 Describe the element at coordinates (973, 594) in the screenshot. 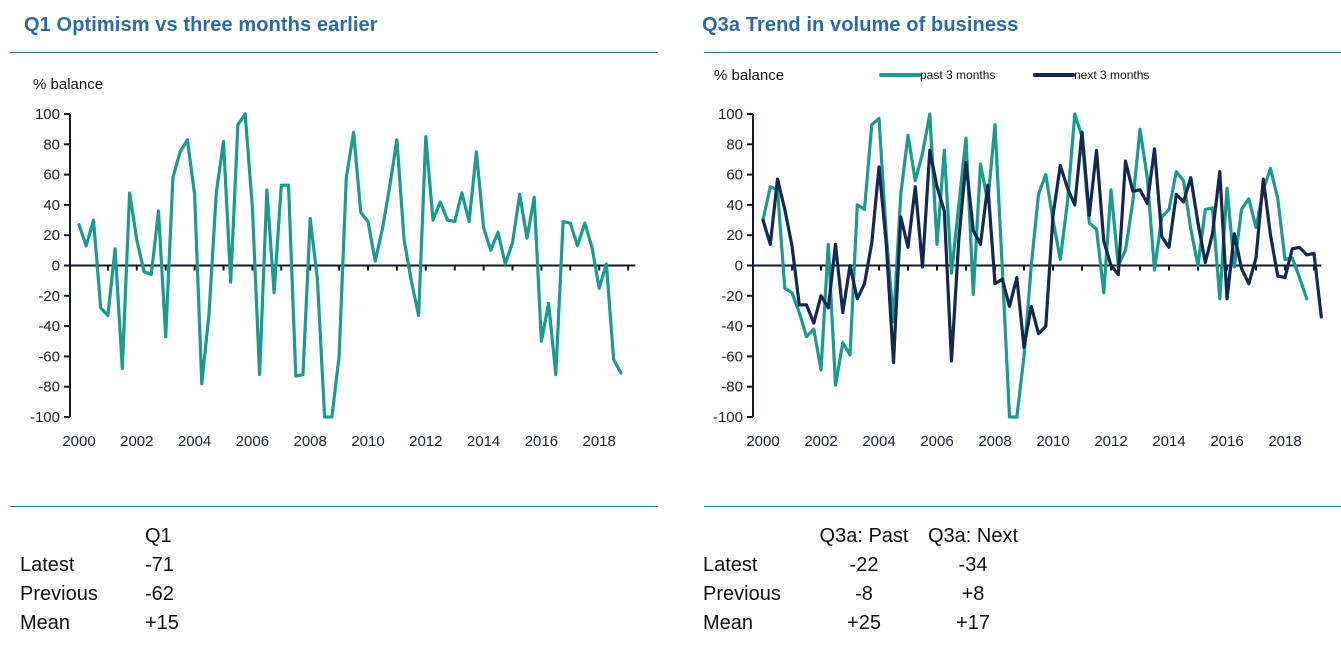

I see `stats-value-next: +8` at that location.